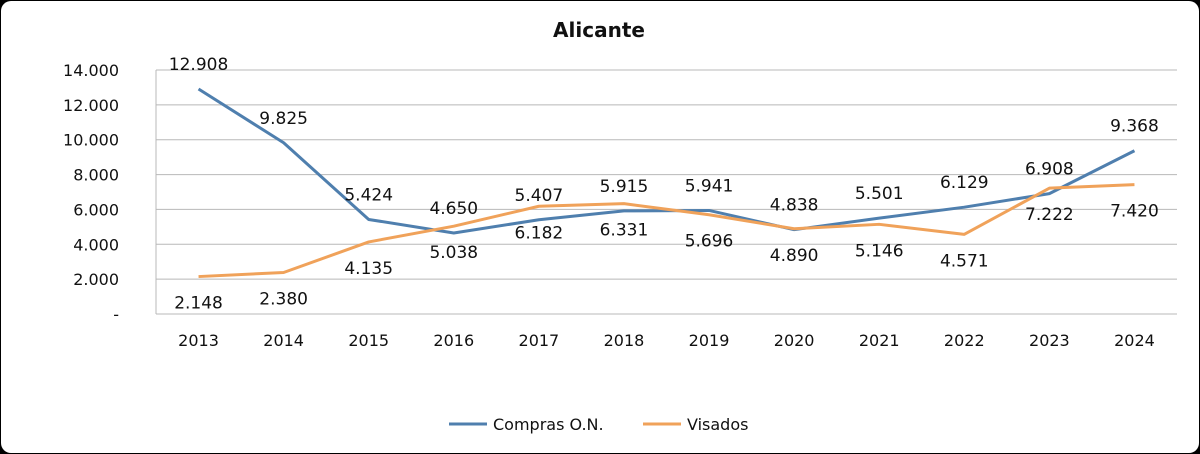  What do you see at coordinates (1049, 215) in the screenshot?
I see `data-label: 7.222` at bounding box center [1049, 215].